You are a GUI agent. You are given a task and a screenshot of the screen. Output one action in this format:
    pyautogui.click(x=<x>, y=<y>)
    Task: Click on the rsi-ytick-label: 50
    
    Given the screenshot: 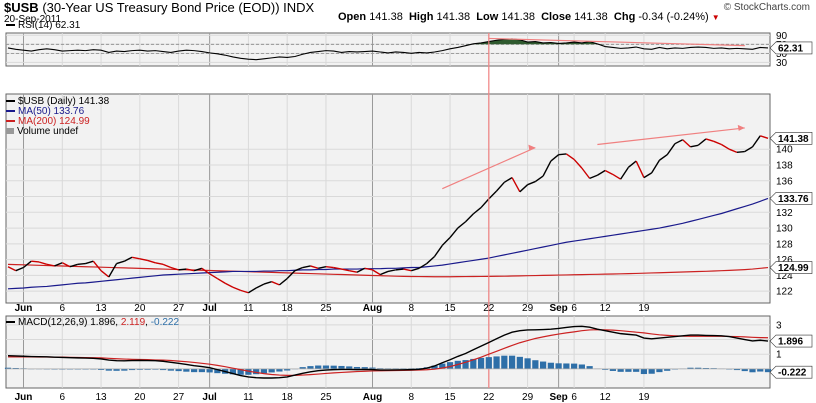 What is the action you would take?
    pyautogui.click(x=782, y=54)
    